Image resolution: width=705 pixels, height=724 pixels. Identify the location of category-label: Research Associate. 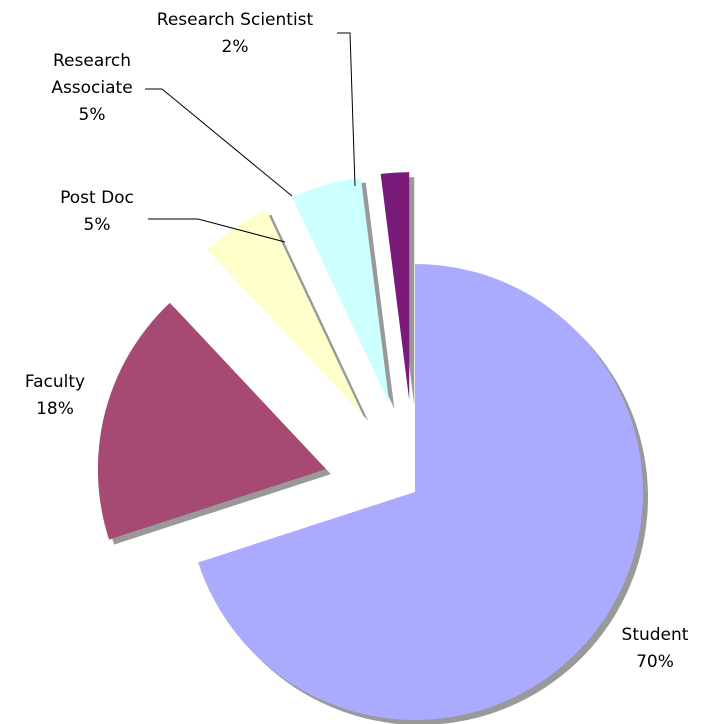
(92, 74).